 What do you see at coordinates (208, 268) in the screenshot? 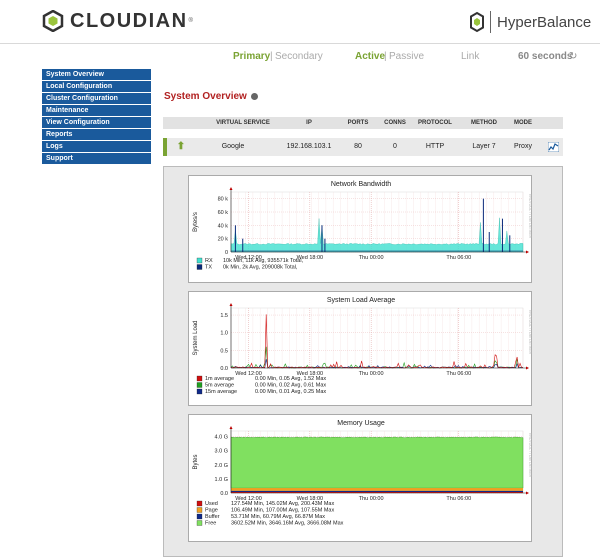
I see `legend-series-name: TX` at bounding box center [208, 268].